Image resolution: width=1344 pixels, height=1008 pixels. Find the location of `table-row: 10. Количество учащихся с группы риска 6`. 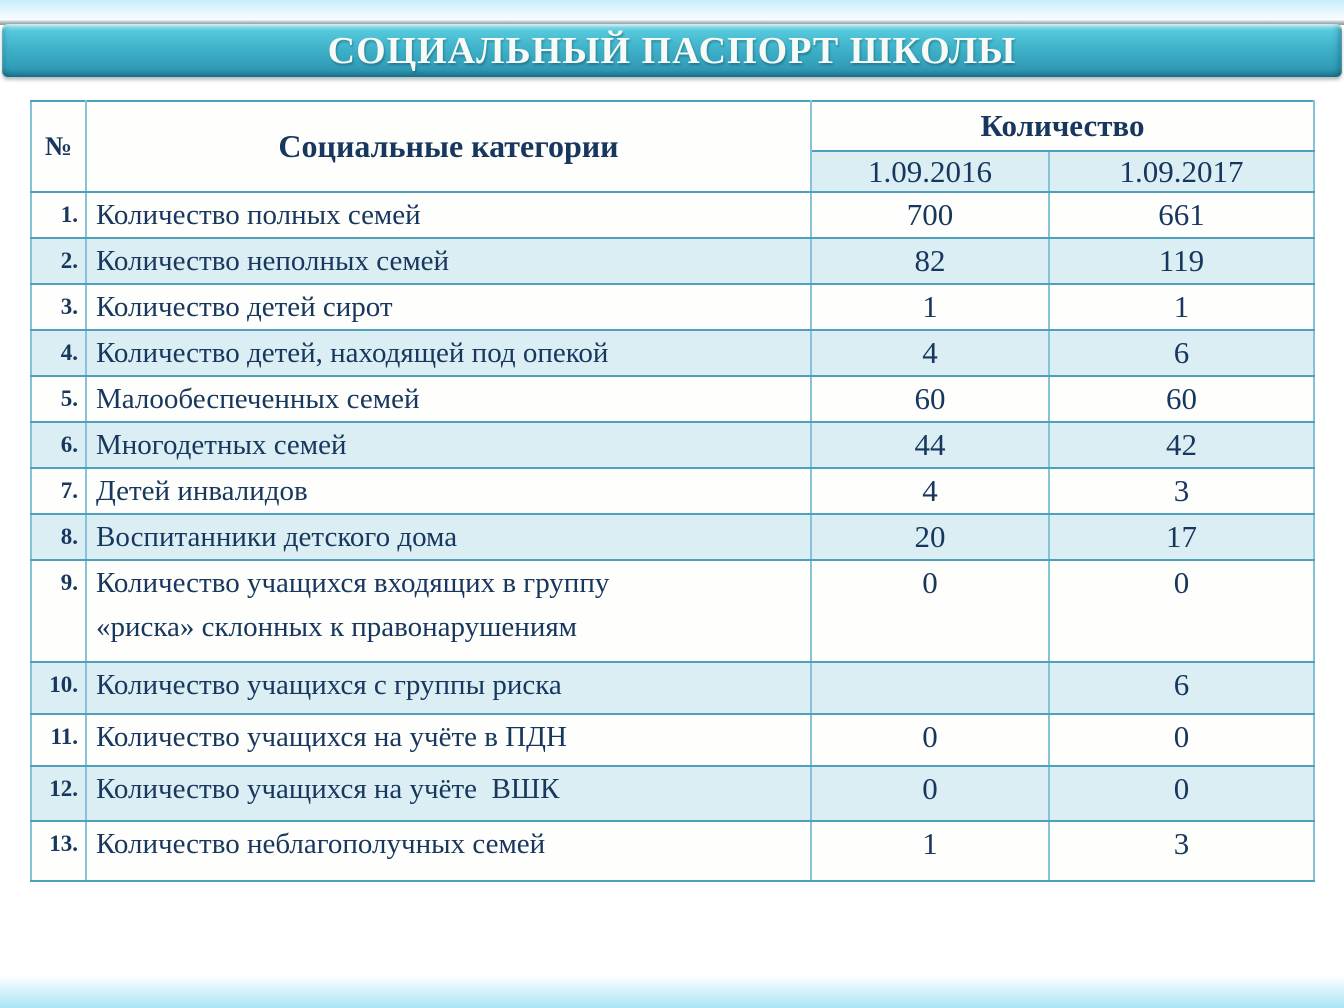

table-row: 10. Количество учащихся с группы риска 6 is located at coordinates (673, 688).